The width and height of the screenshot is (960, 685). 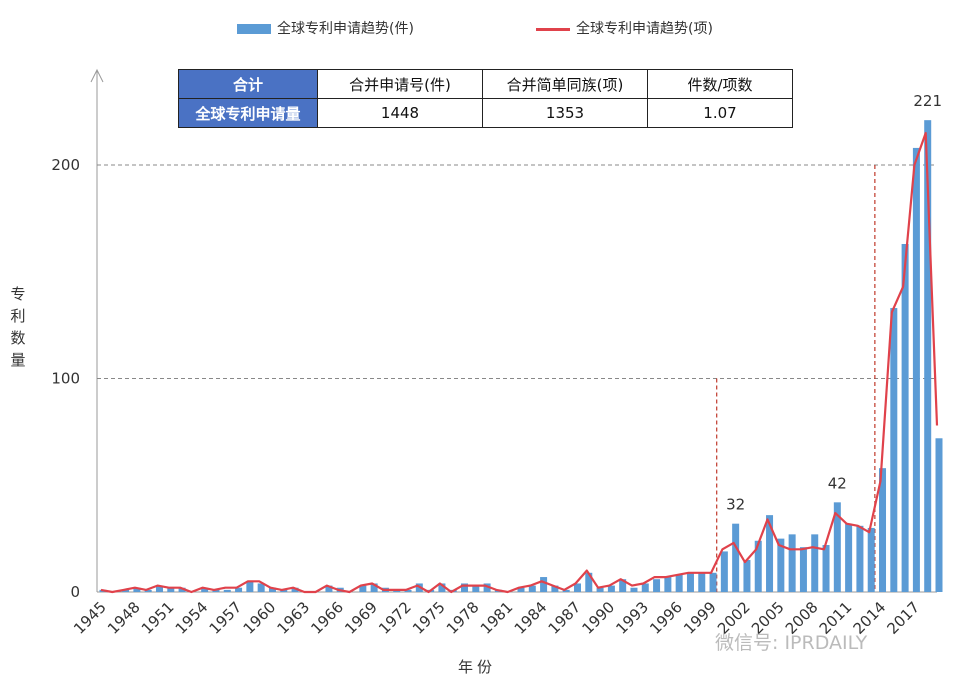 I want to click on bar-1996, so click(x=679, y=583).